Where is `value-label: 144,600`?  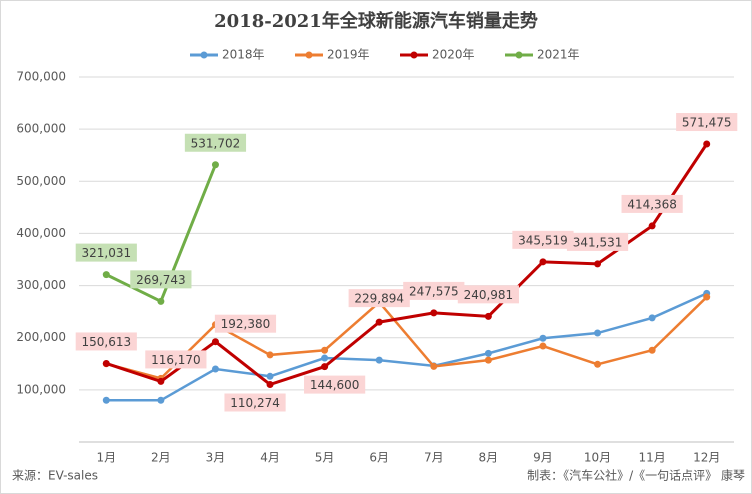 value-label: 144,600 is located at coordinates (335, 385).